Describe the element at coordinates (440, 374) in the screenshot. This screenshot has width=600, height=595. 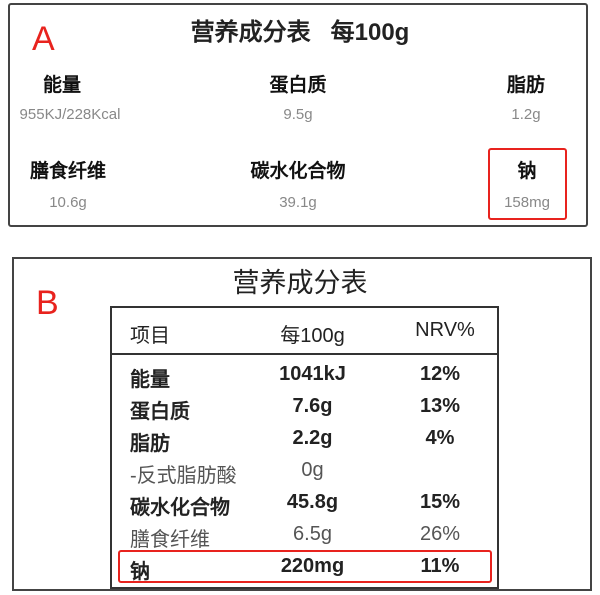
I see `row-nrv: 12%` at that location.